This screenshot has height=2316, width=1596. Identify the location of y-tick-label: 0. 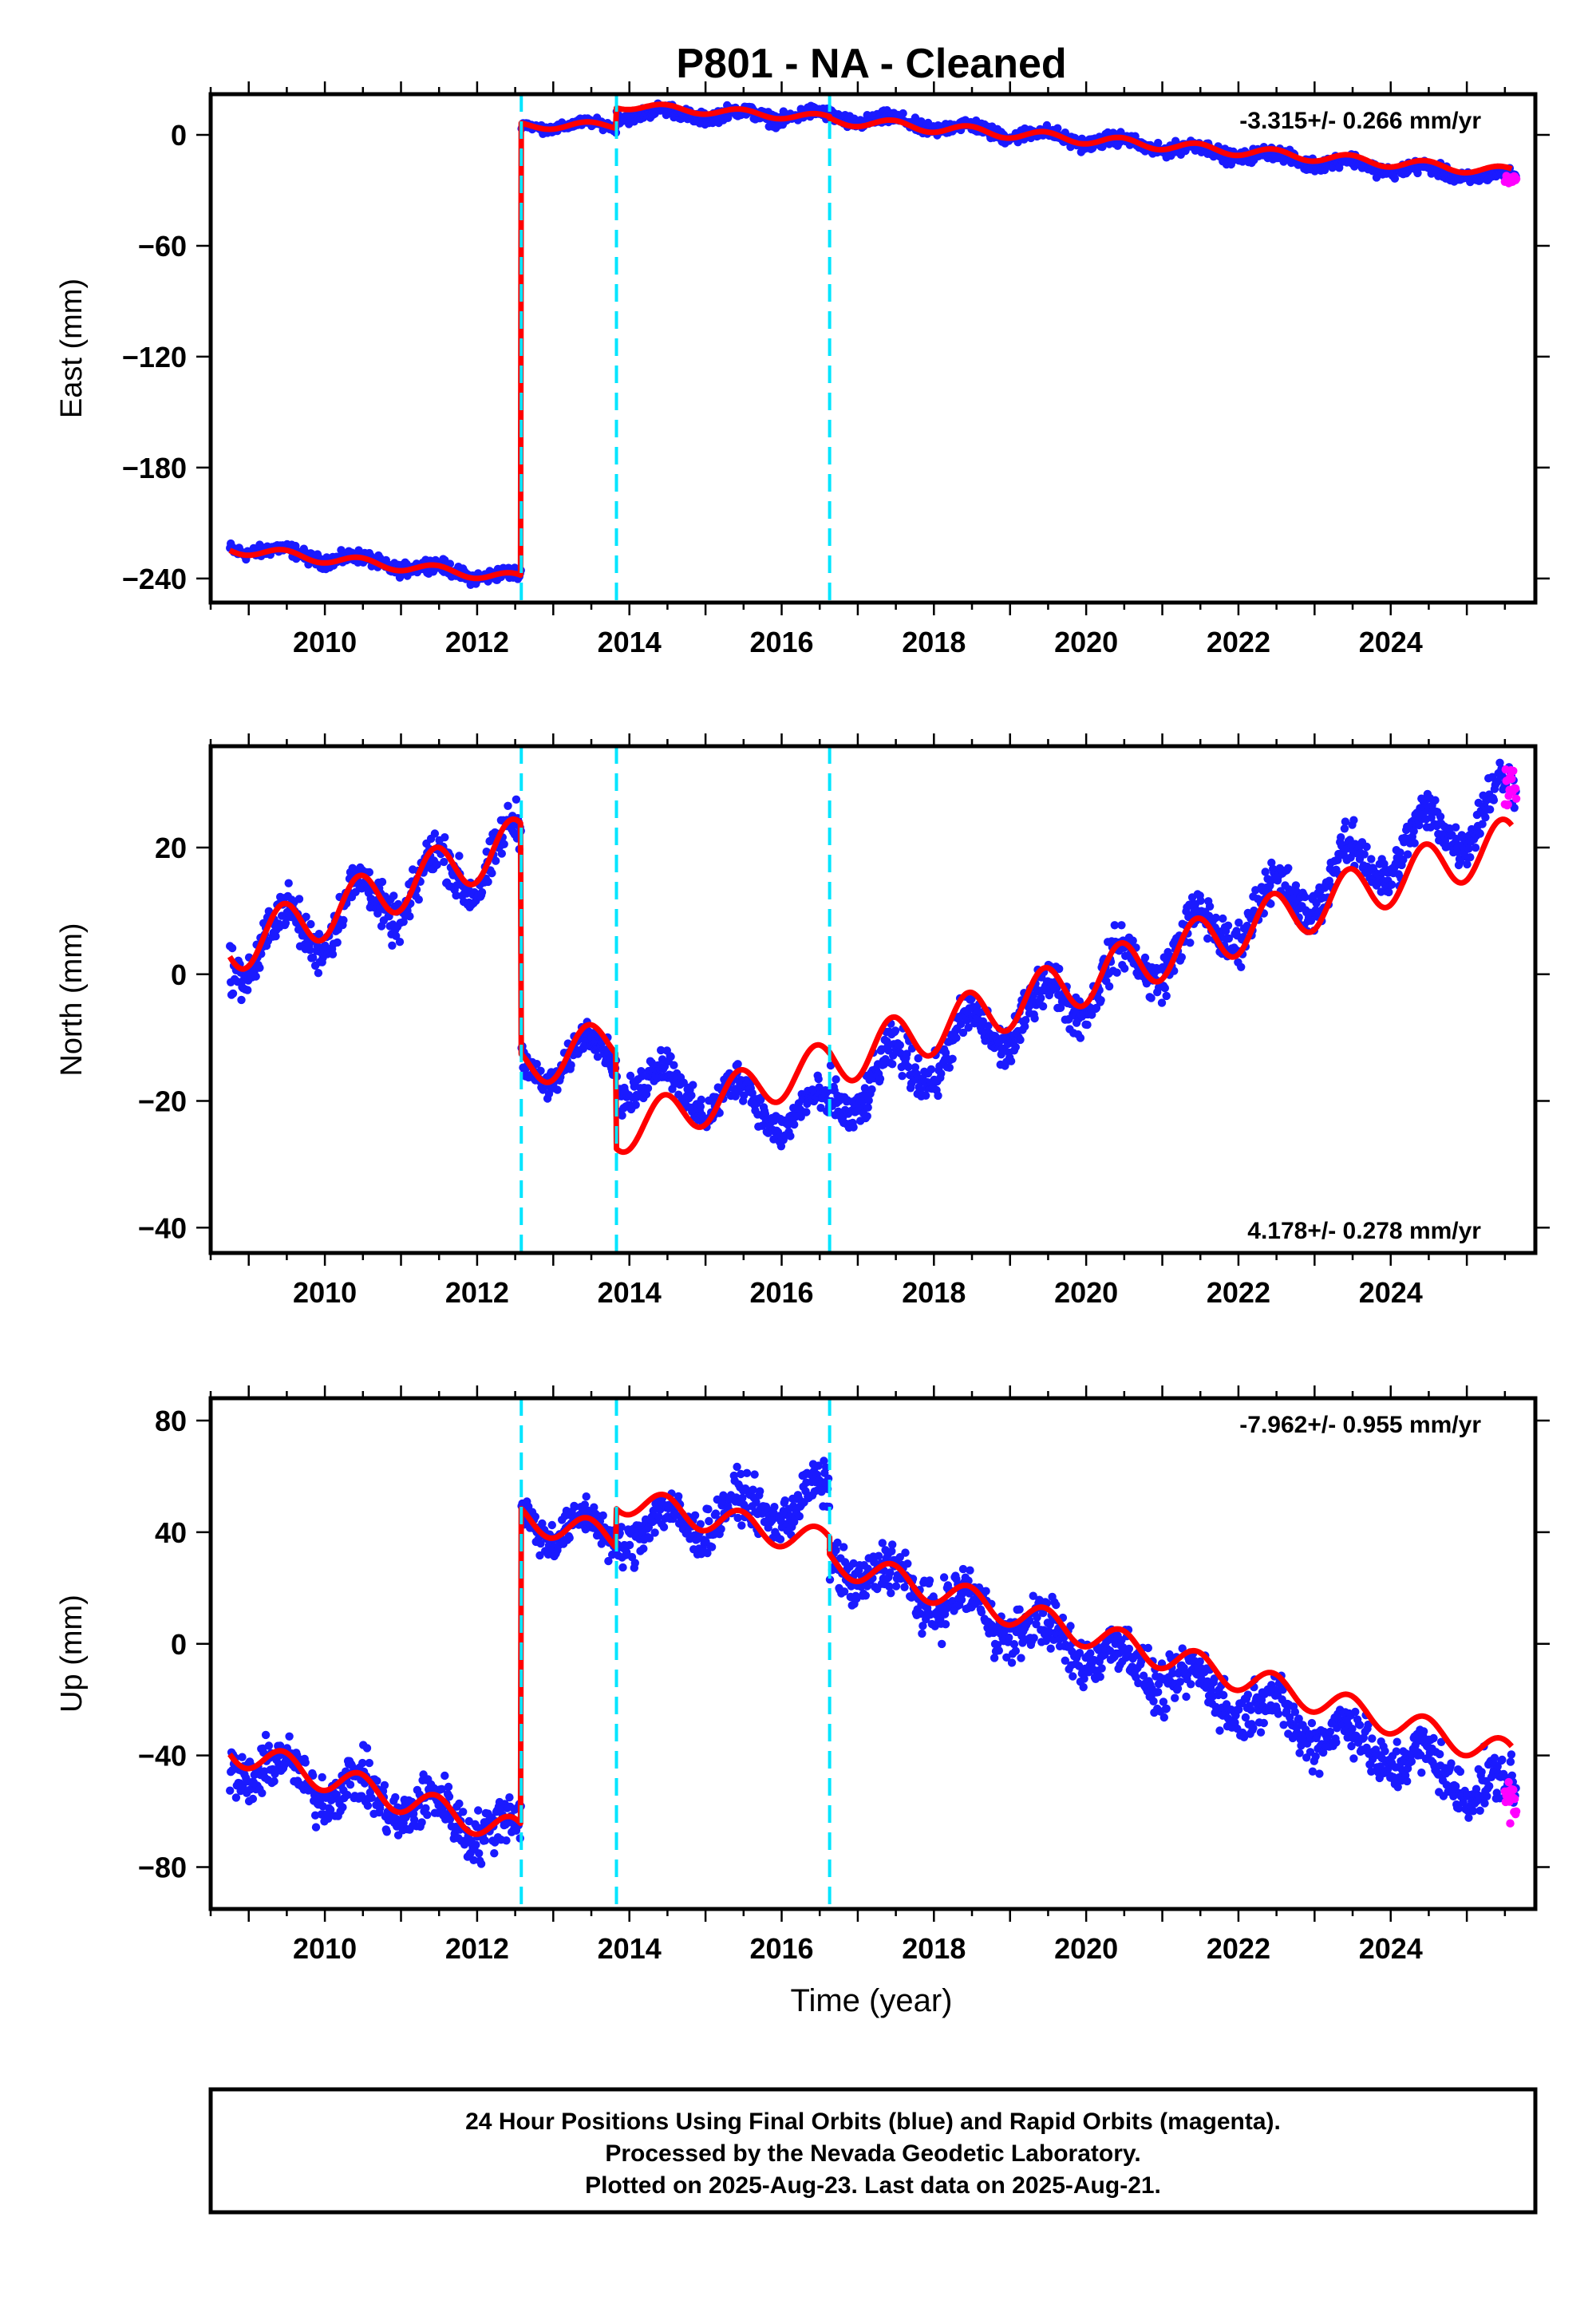
(179, 135).